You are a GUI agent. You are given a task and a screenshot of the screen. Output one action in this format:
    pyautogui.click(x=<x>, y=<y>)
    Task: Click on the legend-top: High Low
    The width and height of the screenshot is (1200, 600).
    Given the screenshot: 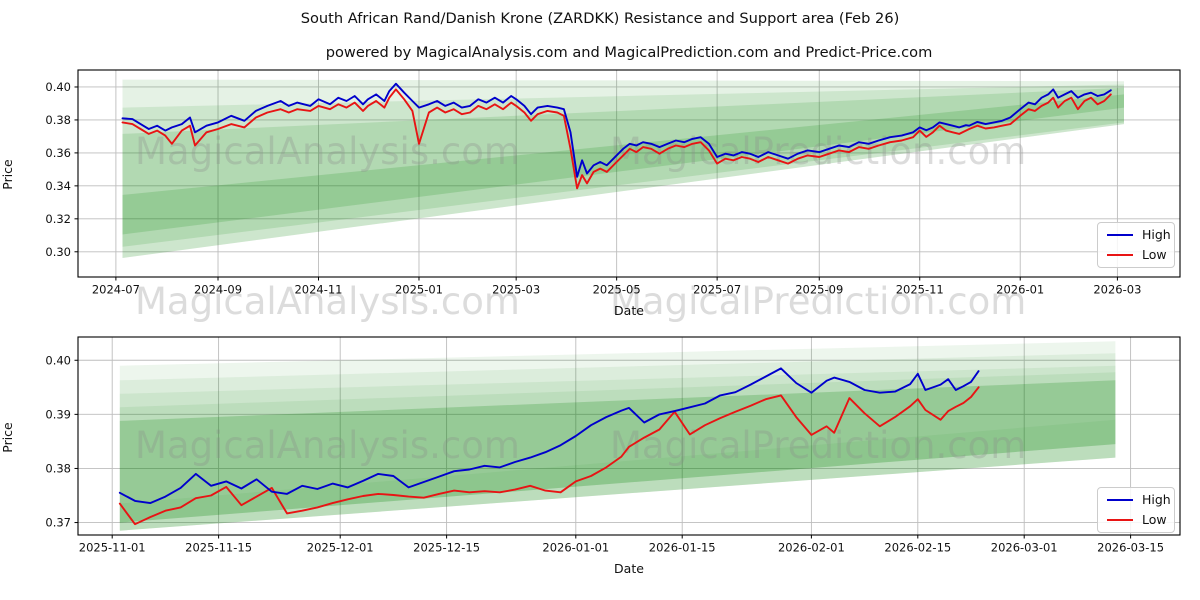 What is the action you would take?
    pyautogui.click(x=1136, y=245)
    